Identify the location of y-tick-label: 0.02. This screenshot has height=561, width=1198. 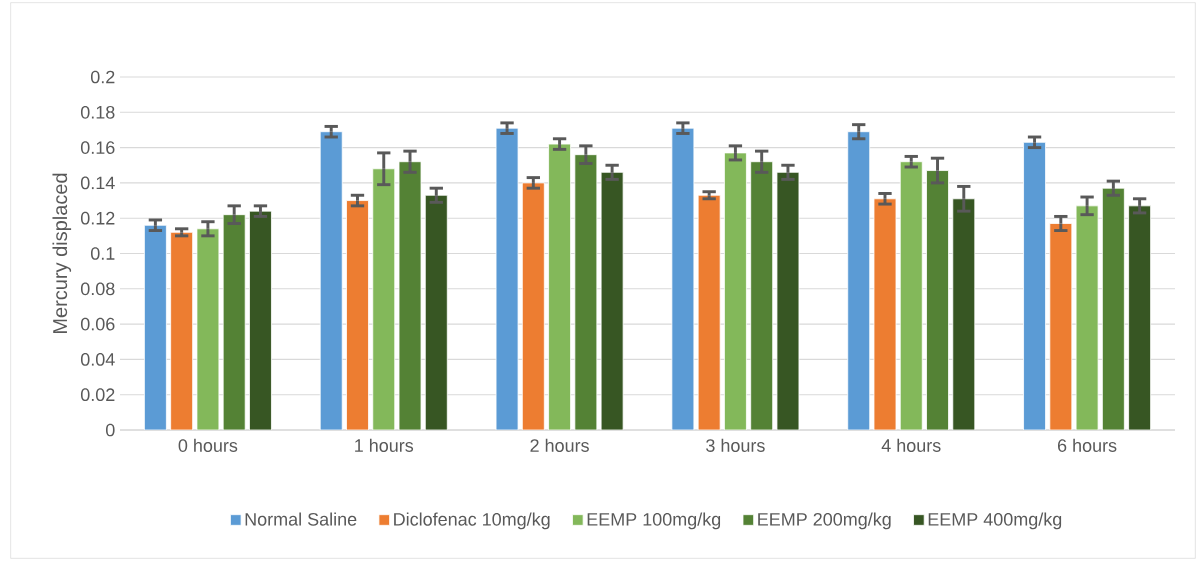
(97, 395).